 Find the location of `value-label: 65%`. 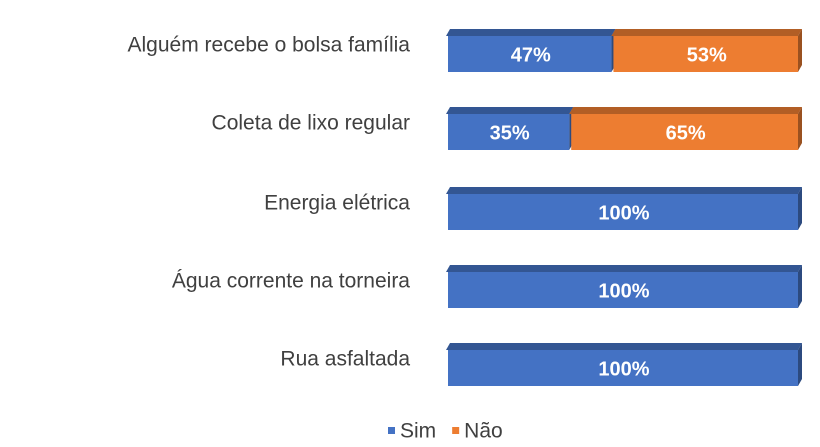

value-label: 65% is located at coordinates (686, 133).